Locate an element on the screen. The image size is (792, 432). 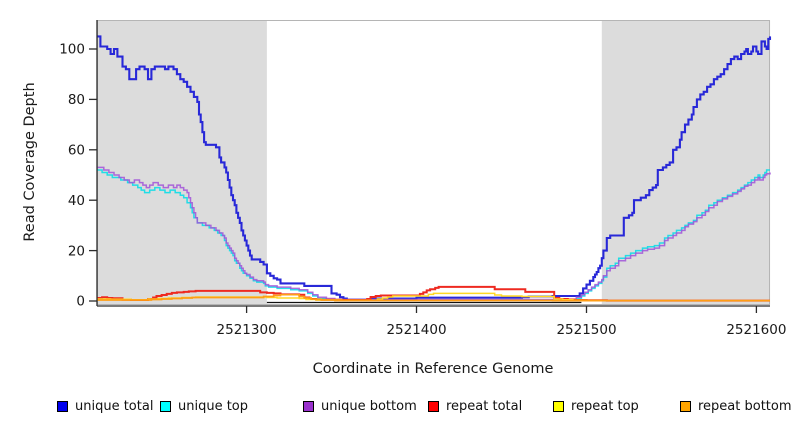
series-repeat-bottom is located at coordinates (433, 297).